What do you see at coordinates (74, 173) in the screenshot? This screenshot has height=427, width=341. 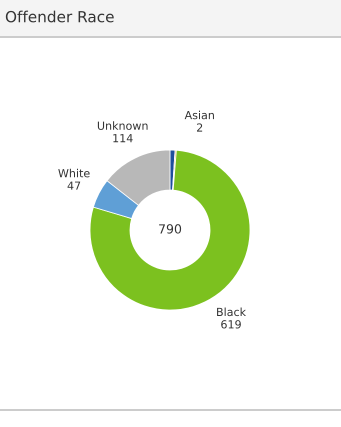 I see `slice-label: White` at bounding box center [74, 173].